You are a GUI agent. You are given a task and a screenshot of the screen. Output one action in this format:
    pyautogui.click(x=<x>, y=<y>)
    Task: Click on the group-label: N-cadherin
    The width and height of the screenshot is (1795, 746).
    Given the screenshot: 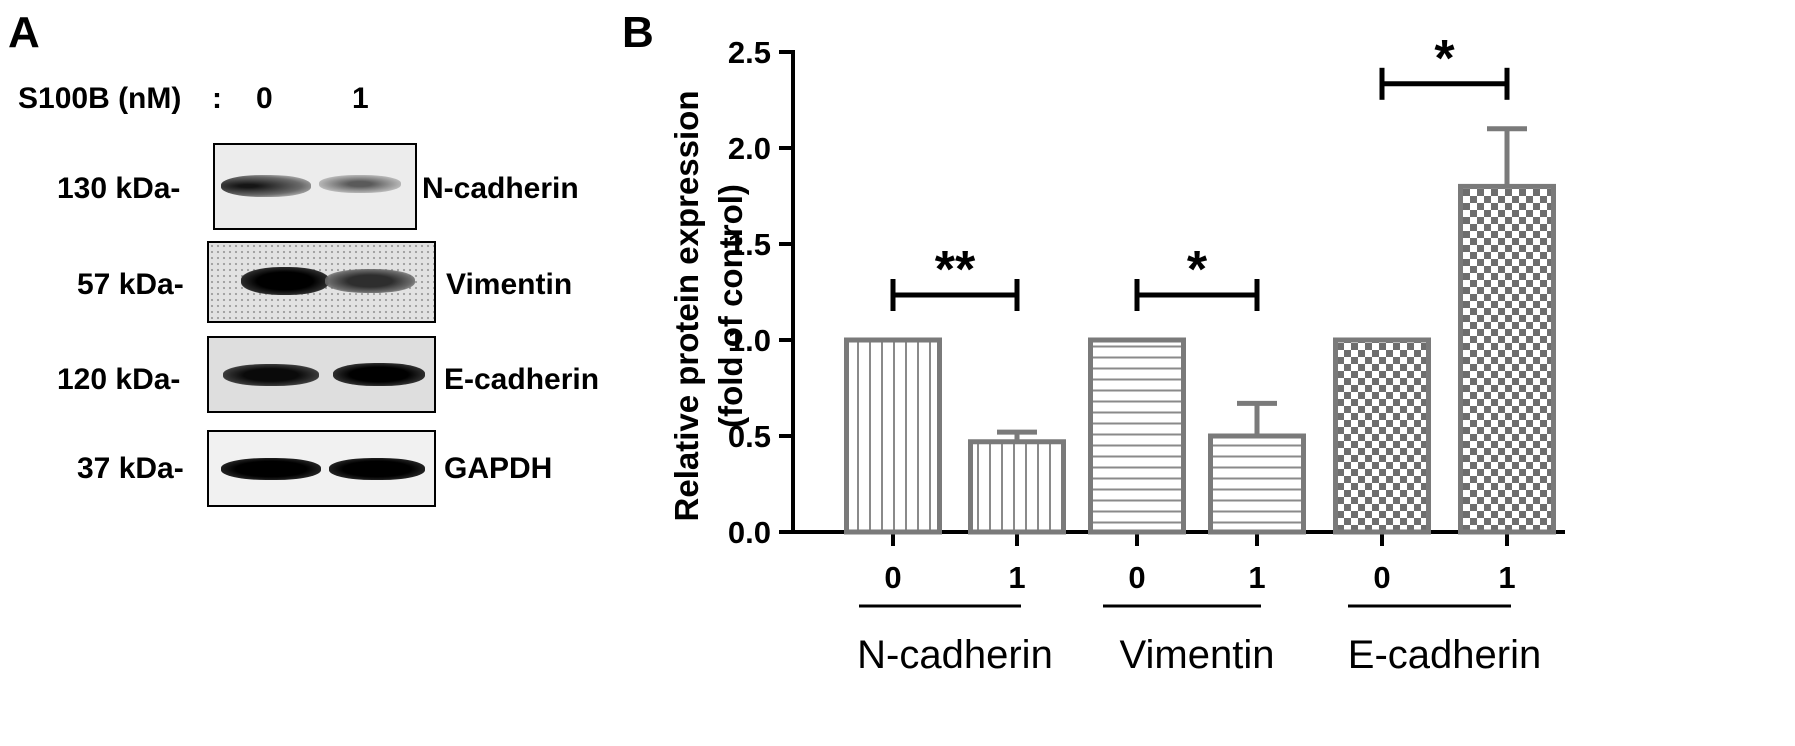 What is the action you would take?
    pyautogui.click(x=955, y=655)
    